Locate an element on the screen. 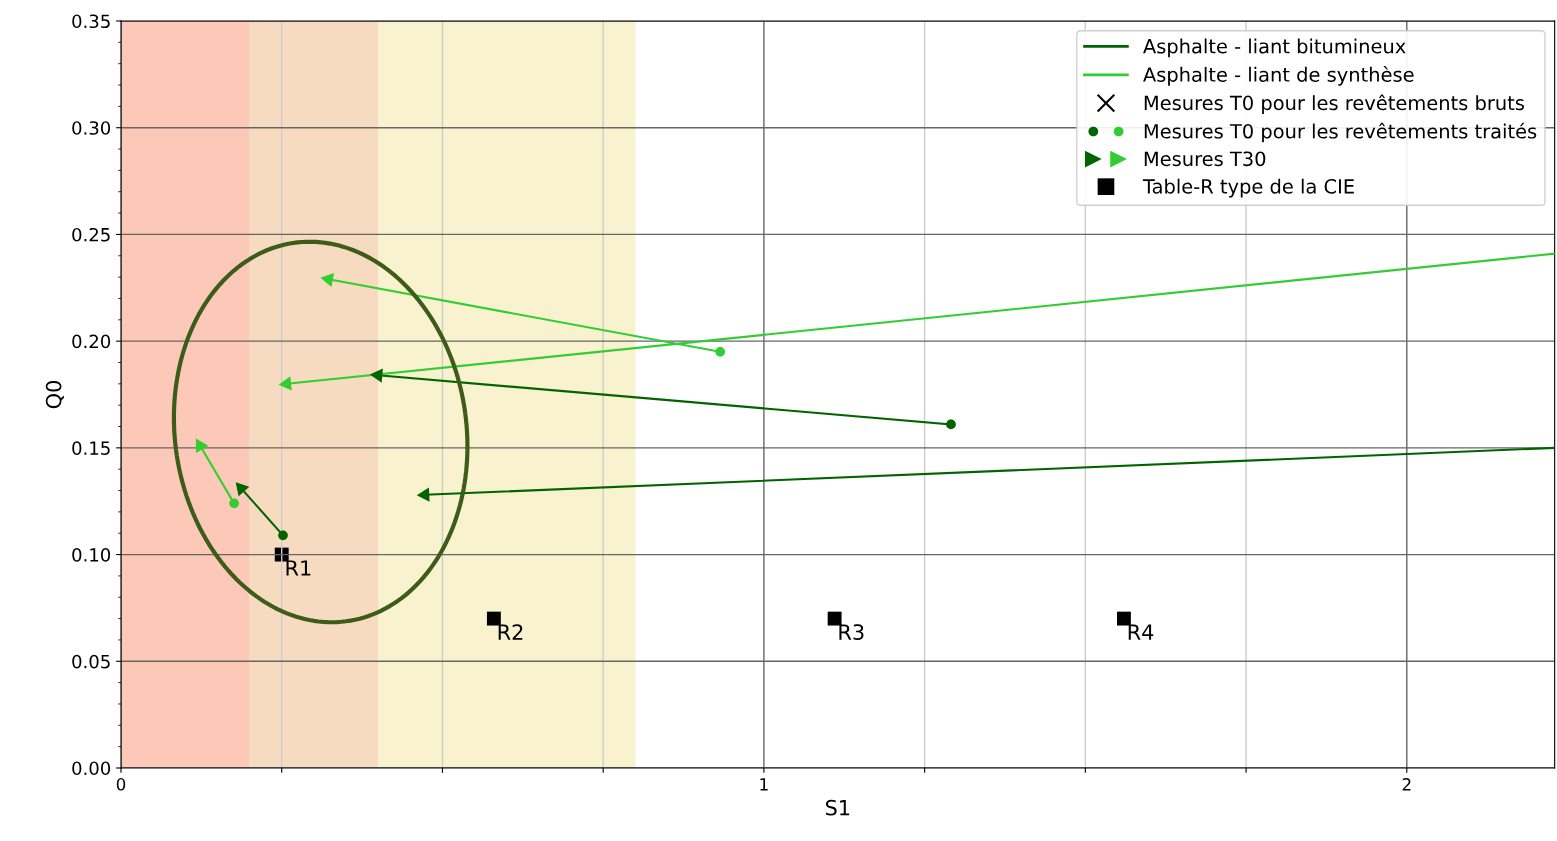 This screenshot has width=1557, height=841. y-tick-label: 0.00 is located at coordinates (91, 768).